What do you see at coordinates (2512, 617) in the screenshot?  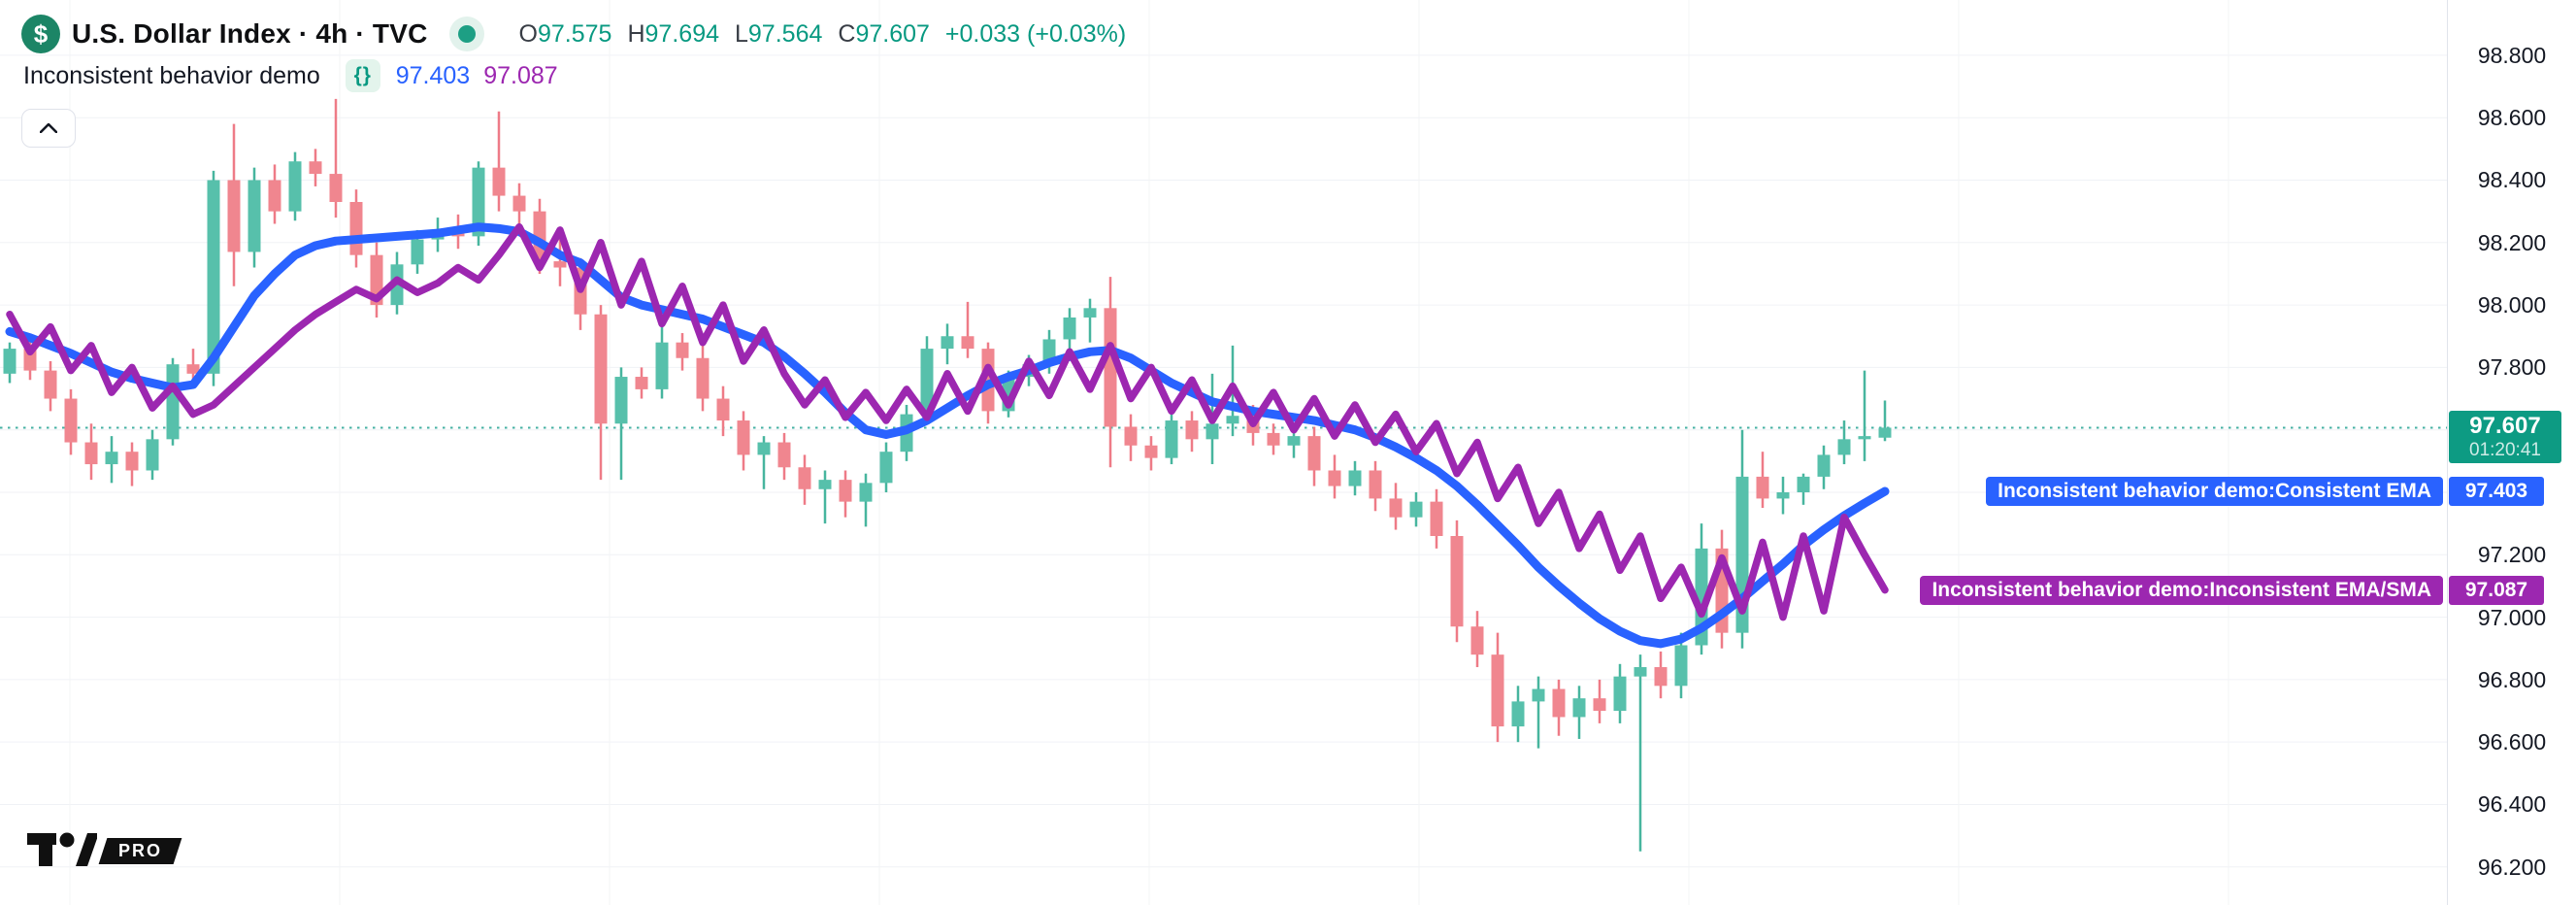 I see `price-axis-label: 97.000` at bounding box center [2512, 617].